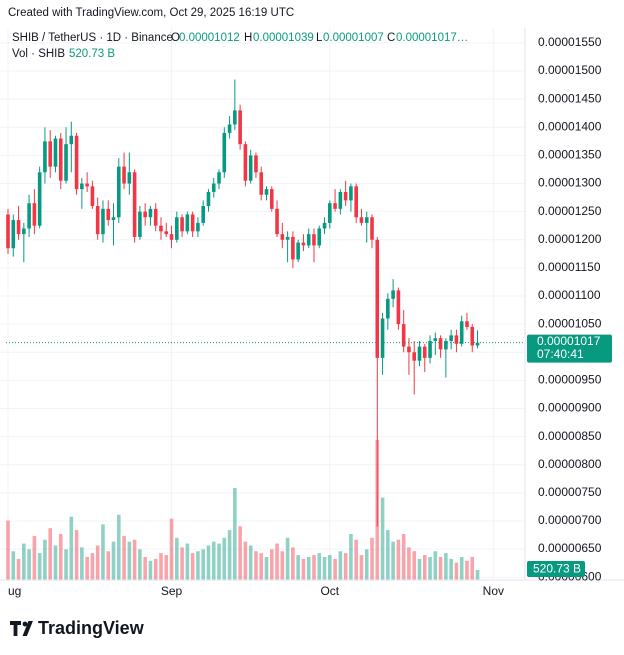 The image size is (624, 655). Describe the element at coordinates (570, 42) in the screenshot. I see `y-tick-label: 0.00001550` at that location.